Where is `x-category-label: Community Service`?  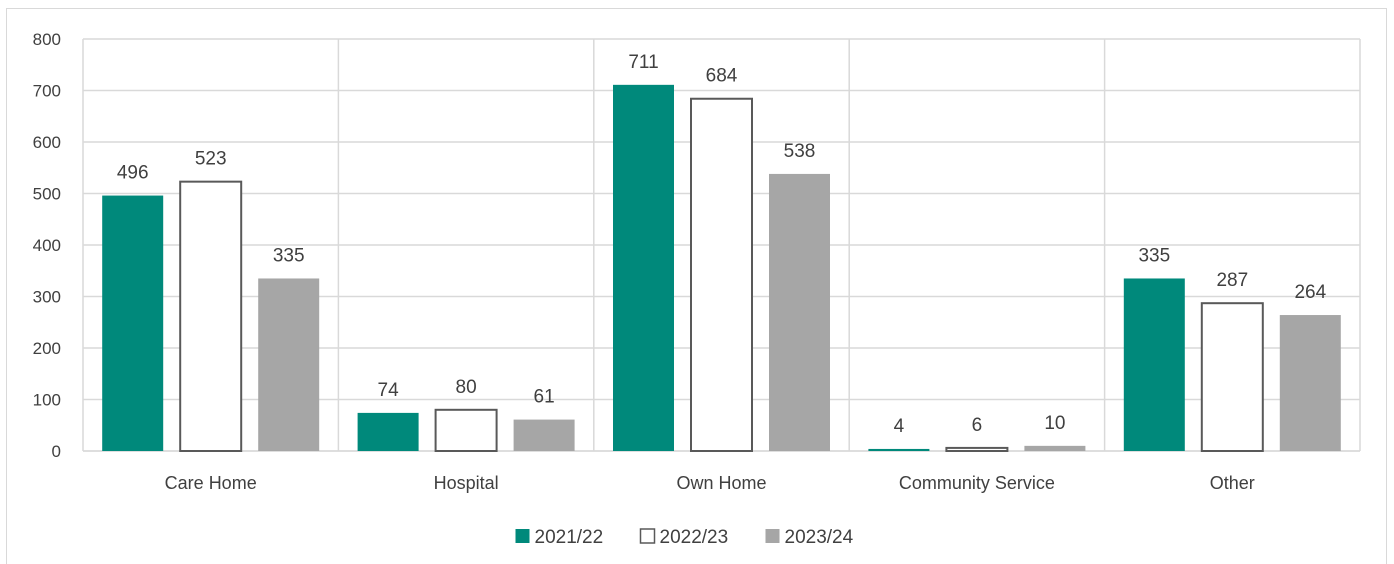
x-category-label: Community Service is located at coordinates (977, 483).